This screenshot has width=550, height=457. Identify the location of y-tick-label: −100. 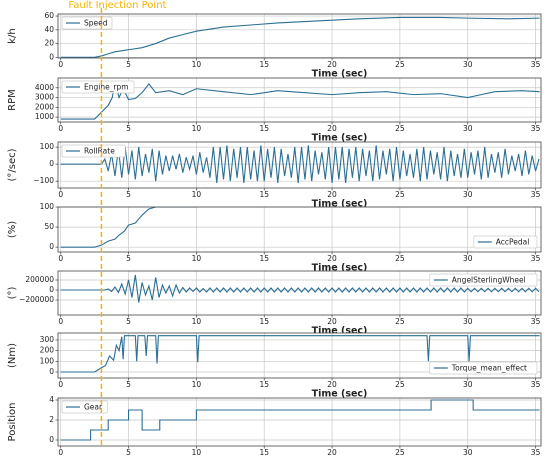
(43, 180).